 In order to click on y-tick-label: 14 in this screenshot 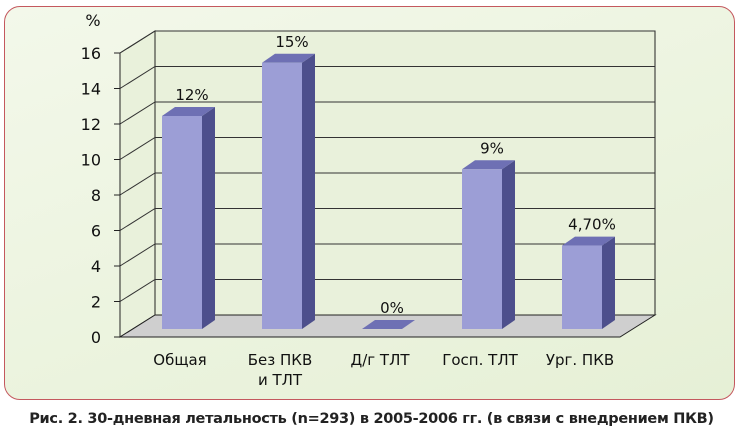, I will do `click(91, 89)`.